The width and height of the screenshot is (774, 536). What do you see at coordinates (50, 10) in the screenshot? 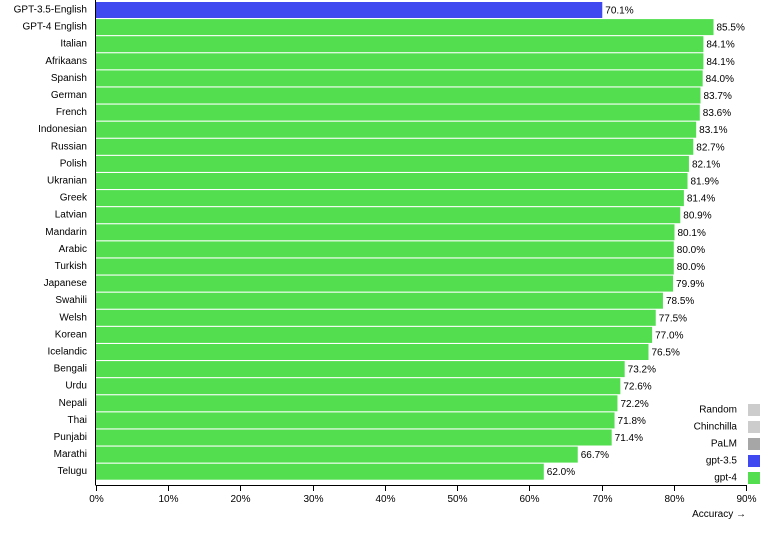
I see `category-label-gpt-3-5-english: GPT-3.5-English` at bounding box center [50, 10].